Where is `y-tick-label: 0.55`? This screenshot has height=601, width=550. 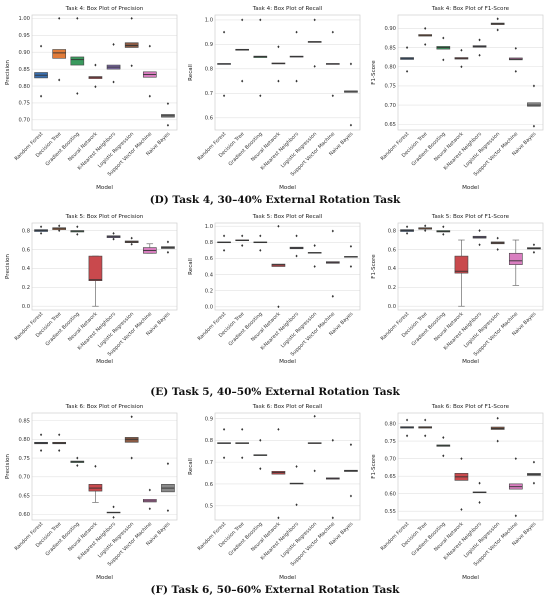
y-tick-label: 0.55 is located at coordinates (390, 512).